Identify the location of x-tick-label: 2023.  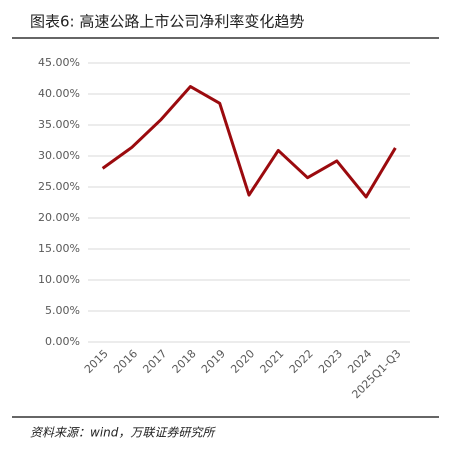
(330, 361).